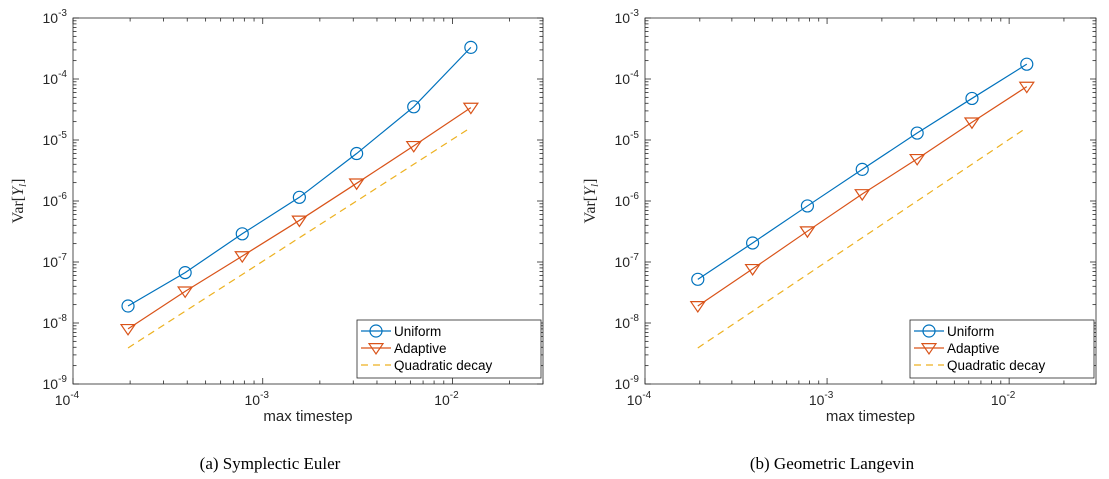 The width and height of the screenshot is (1109, 479). Describe the element at coordinates (832, 463) in the screenshot. I see `figure-caption: (b) Geometric Langevin` at that location.